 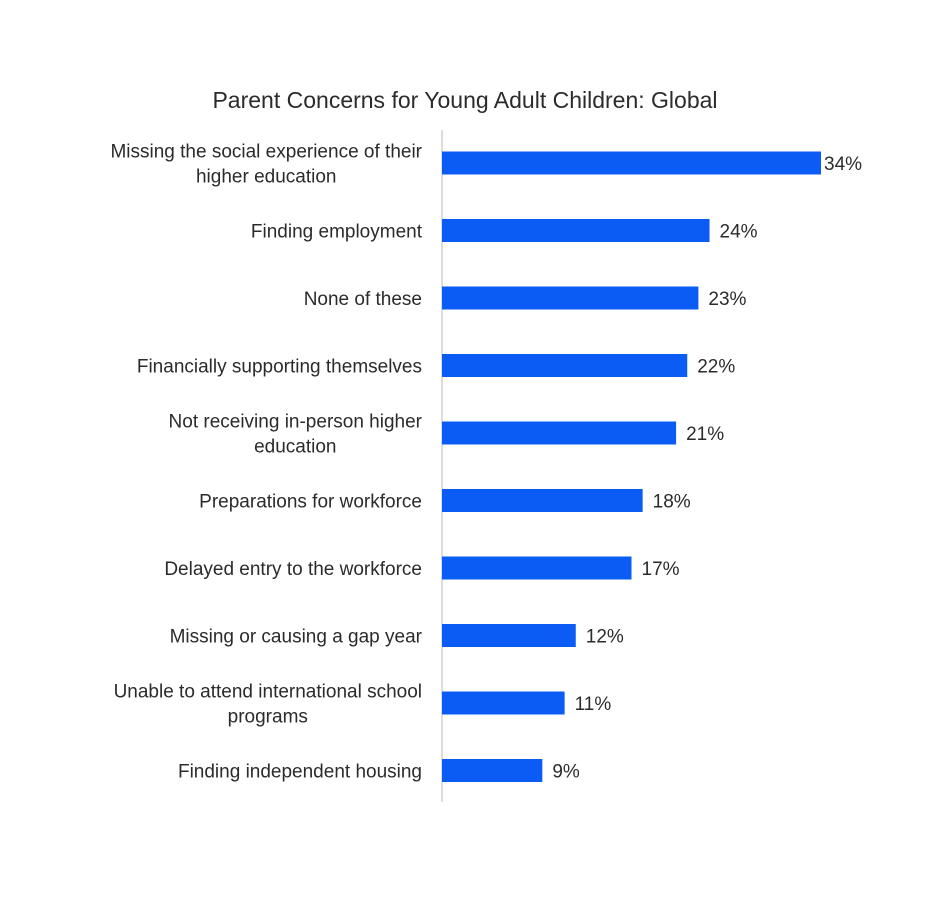 What do you see at coordinates (268, 717) in the screenshot?
I see `category-label-8-line-1: programs` at bounding box center [268, 717].